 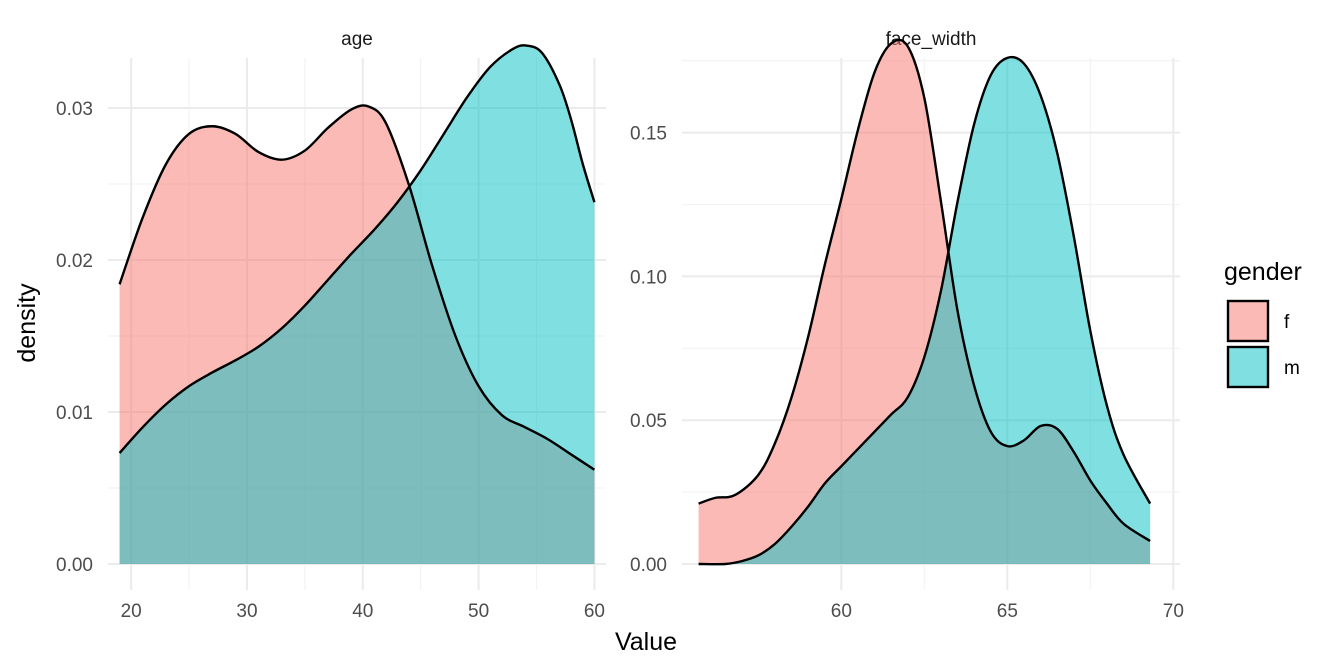 I want to click on panel-title-age: age, so click(x=357, y=39).